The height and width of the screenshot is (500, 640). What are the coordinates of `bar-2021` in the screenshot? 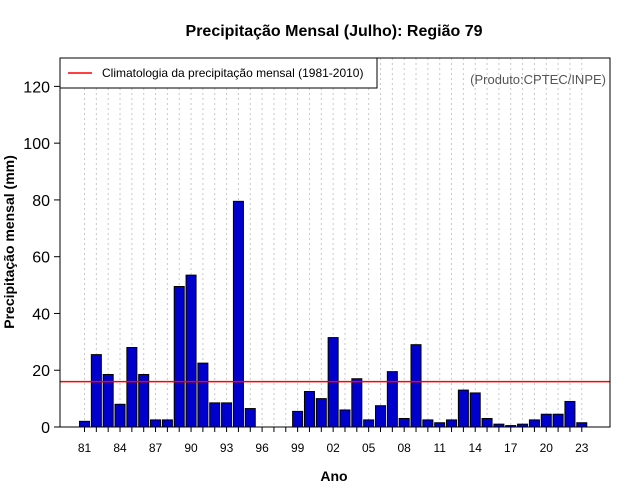 It's located at (558, 420).